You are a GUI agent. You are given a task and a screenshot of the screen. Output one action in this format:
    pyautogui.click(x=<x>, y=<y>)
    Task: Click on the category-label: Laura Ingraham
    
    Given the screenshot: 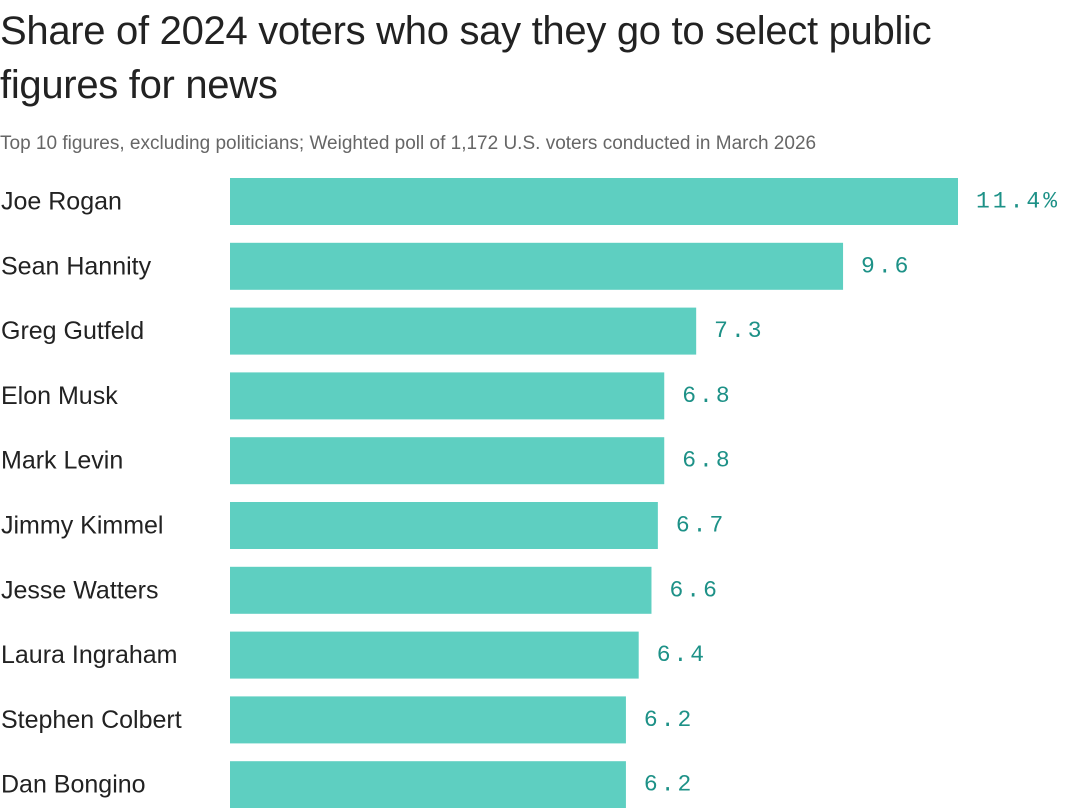 What is the action you would take?
    pyautogui.click(x=89, y=655)
    